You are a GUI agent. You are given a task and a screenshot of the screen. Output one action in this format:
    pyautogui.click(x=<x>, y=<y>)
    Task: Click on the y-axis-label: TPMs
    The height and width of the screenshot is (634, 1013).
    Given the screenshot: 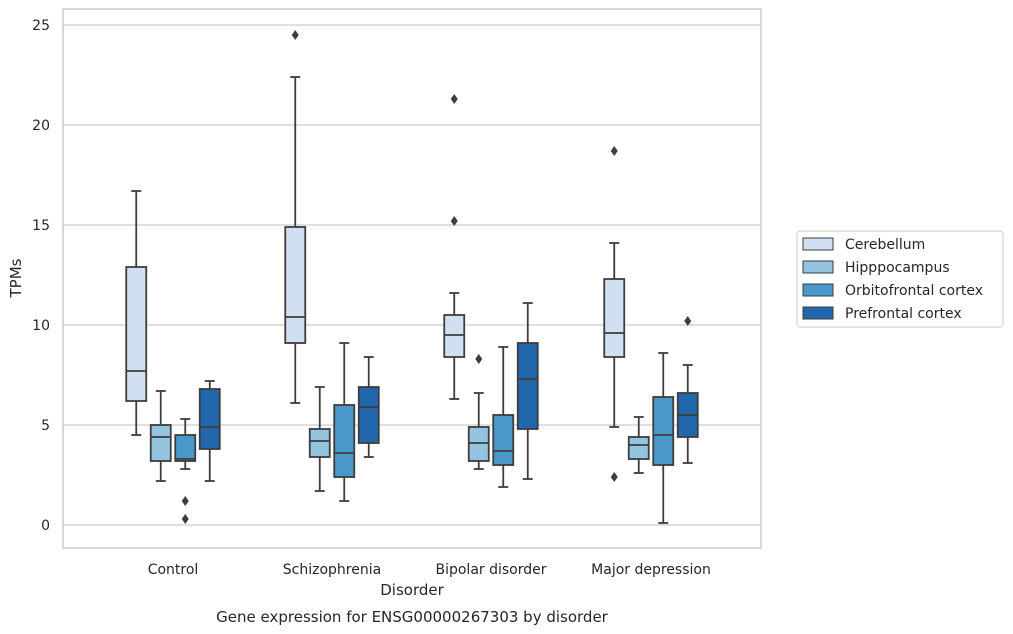 What is the action you would take?
    pyautogui.click(x=16, y=278)
    